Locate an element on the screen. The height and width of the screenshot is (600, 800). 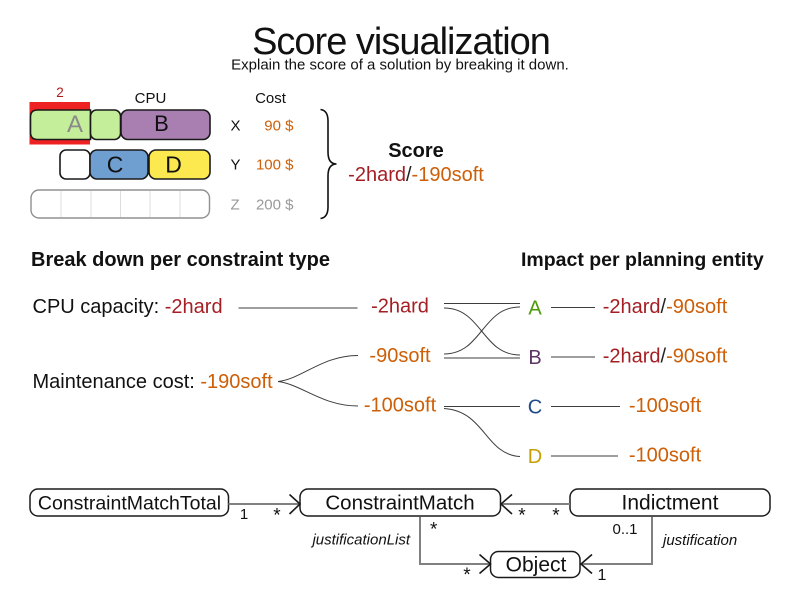
svg-text: Cost is located at coordinates (271, 98).